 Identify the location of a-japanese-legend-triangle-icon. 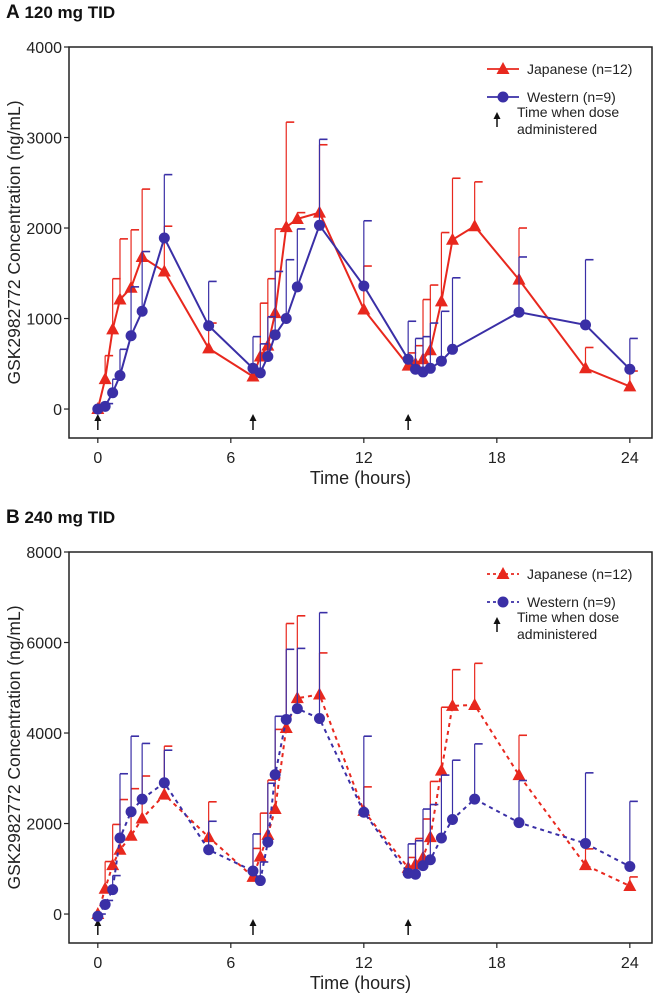
(503, 68).